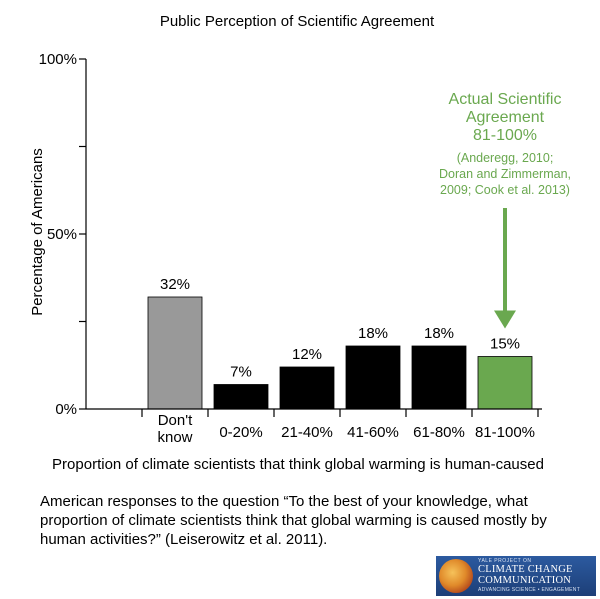 The width and height of the screenshot is (600, 599). What do you see at coordinates (373, 432) in the screenshot?
I see `category-label: 41-60%` at bounding box center [373, 432].